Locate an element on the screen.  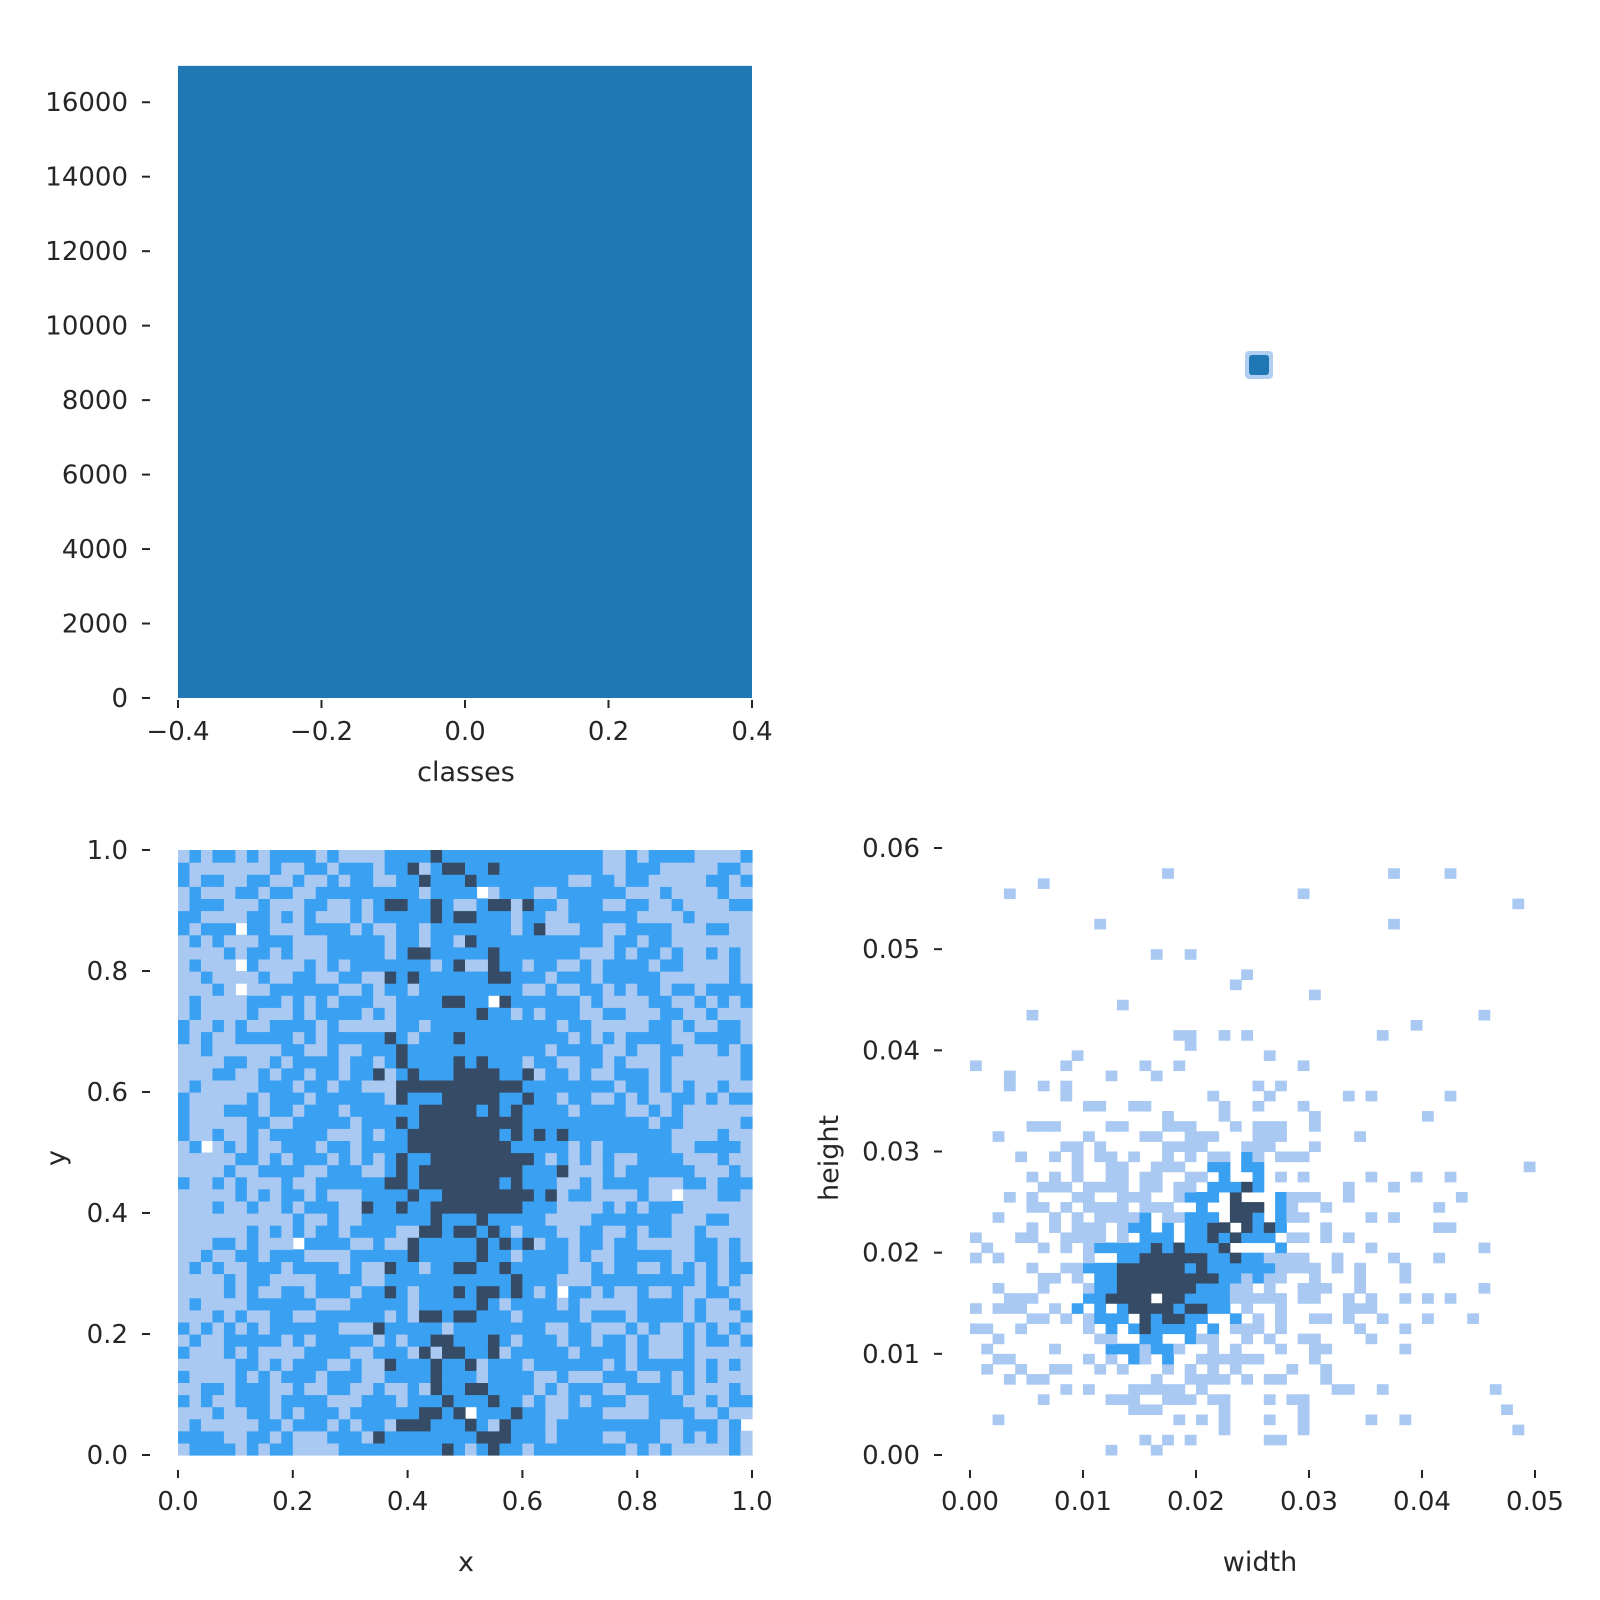
x-axis-label: x is located at coordinates (466, 1562).